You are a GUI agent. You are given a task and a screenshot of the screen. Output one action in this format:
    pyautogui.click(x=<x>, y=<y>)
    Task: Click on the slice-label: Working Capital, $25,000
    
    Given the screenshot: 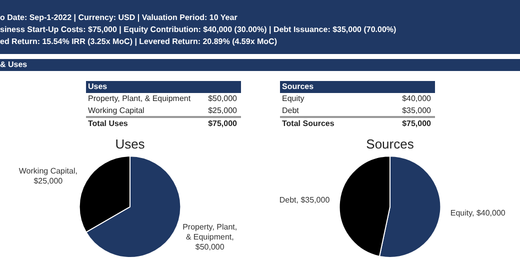 What is the action you would take?
    pyautogui.click(x=48, y=176)
    